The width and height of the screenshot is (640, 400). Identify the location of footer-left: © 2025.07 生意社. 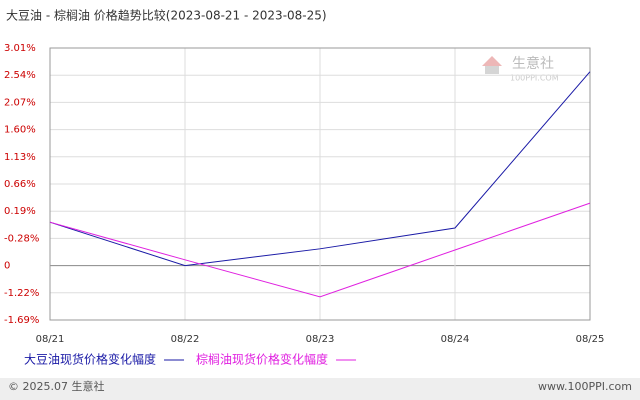
(56, 386).